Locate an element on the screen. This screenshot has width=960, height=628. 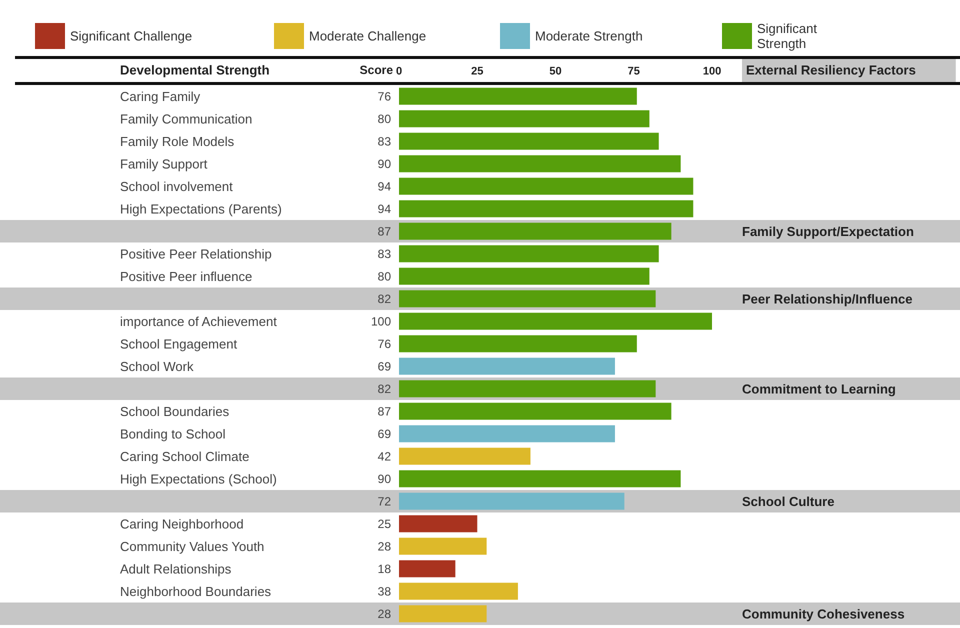
y-tick-label: School involvement is located at coordinates (177, 186).